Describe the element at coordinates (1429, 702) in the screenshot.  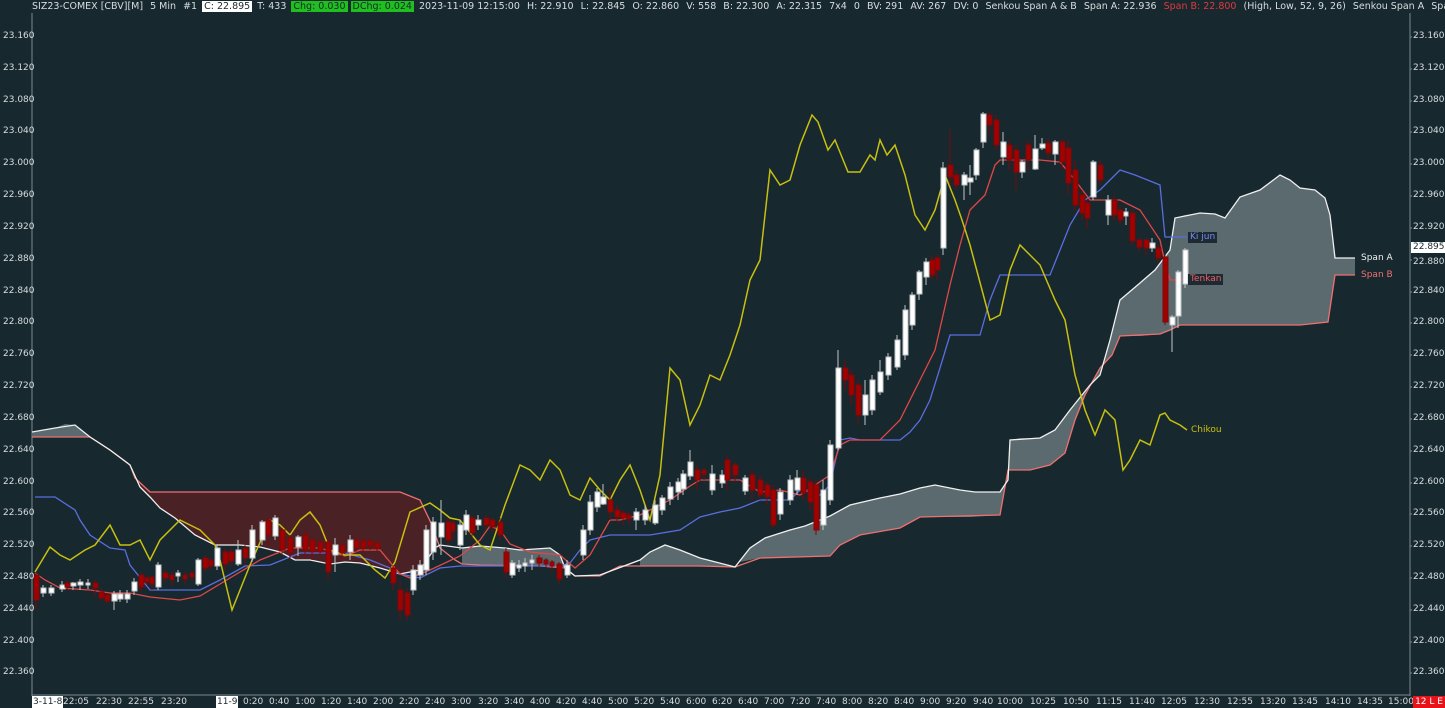
I see `status-badge: 12 L E` at that location.